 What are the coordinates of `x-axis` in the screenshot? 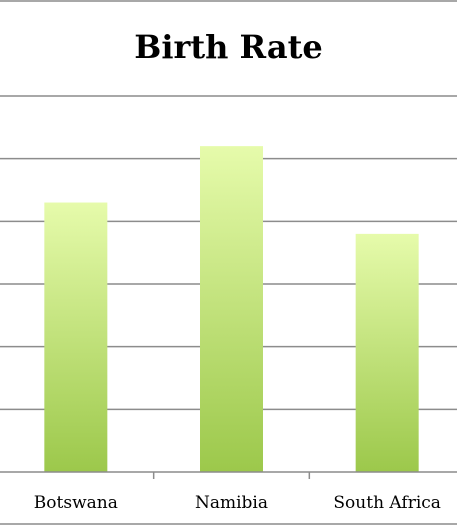 It's located at (228, 475).